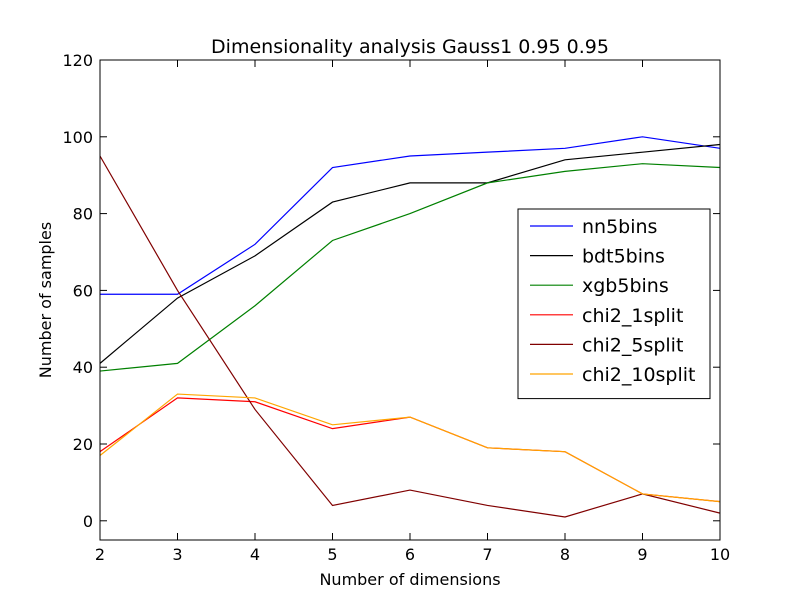  What do you see at coordinates (632, 316) in the screenshot?
I see `legend-entry-chi2_1split: chi2_1split` at bounding box center [632, 316].